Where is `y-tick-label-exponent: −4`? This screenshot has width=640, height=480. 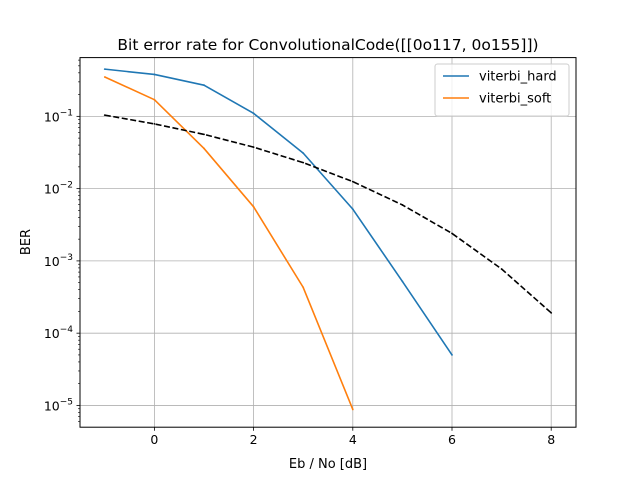
y-tick-label-exponent: −4 is located at coordinates (67, 330).